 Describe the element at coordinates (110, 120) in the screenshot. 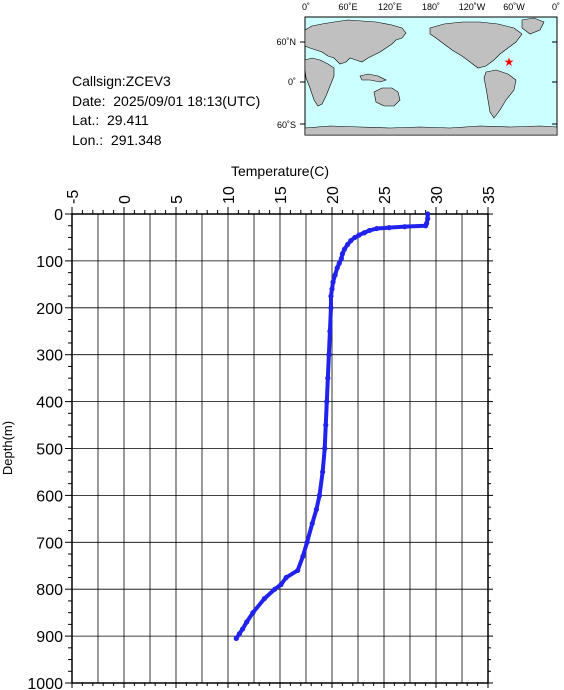

I see `latitude-text: Lat.: 29.411` at that location.